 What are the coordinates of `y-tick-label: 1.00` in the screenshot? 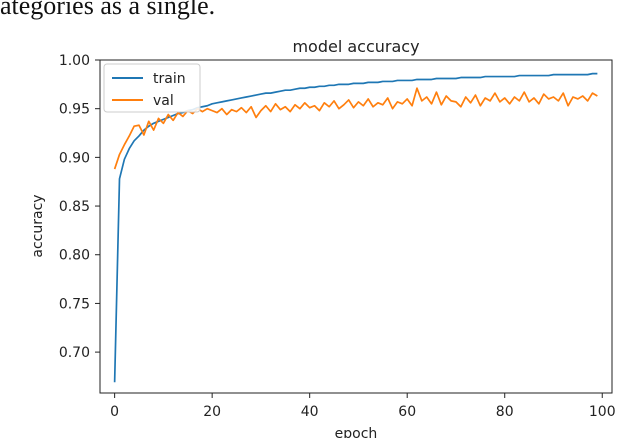 It's located at (74, 61).